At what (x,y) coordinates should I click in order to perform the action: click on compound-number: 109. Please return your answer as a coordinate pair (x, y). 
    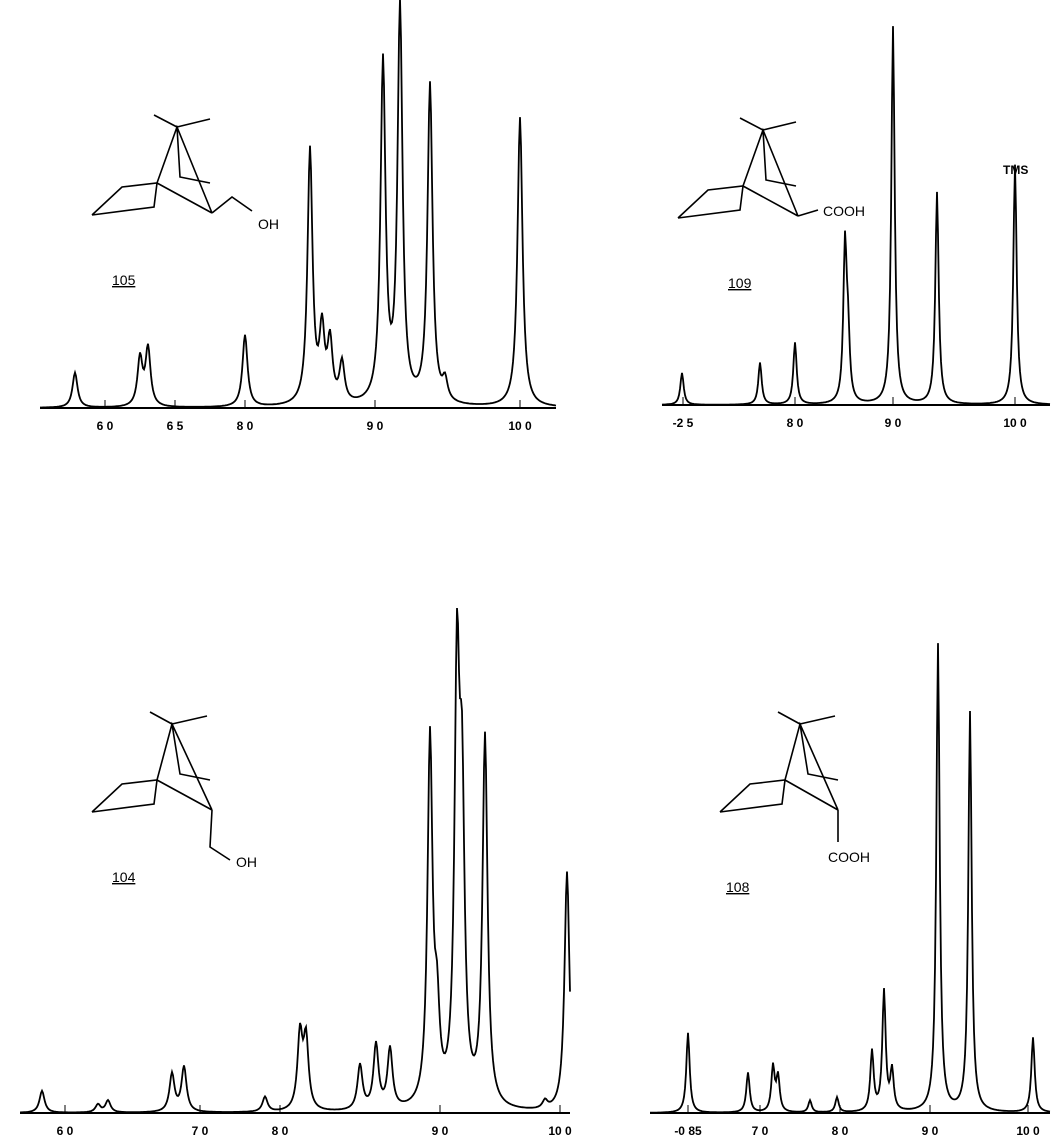
    Looking at the image, I should click on (740, 283).